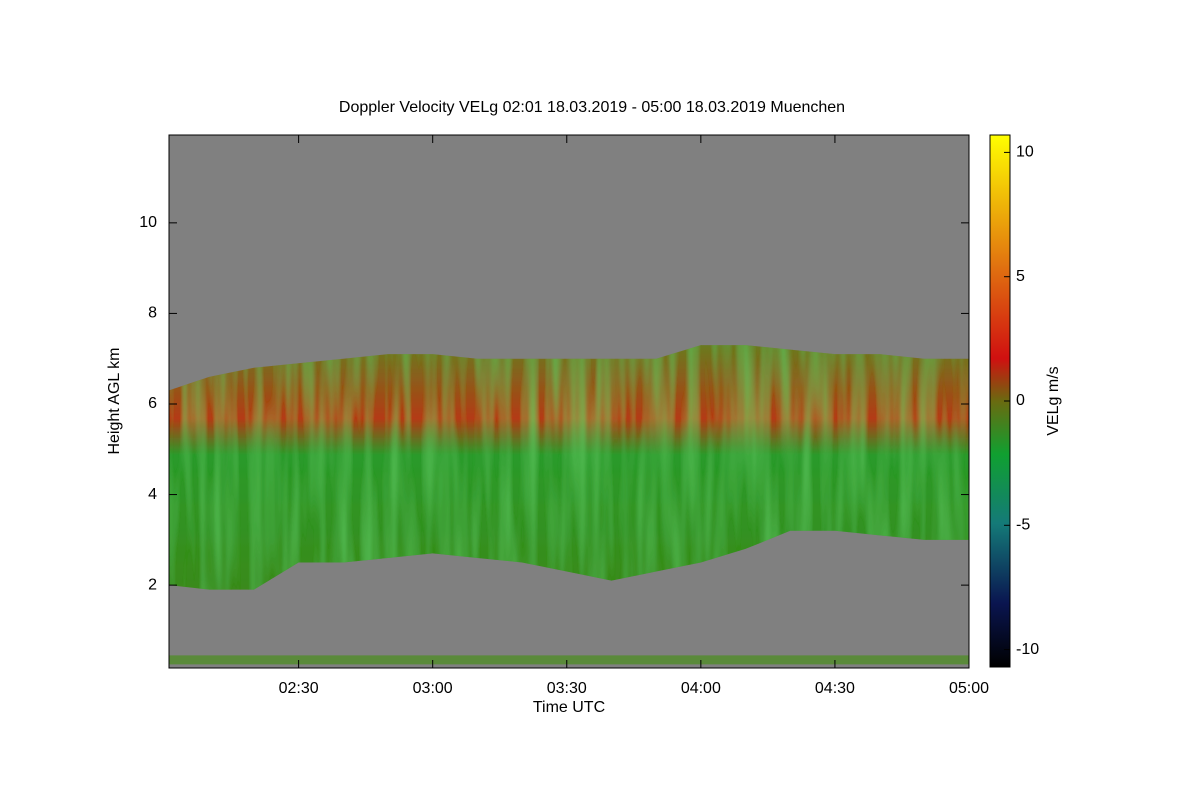  Describe the element at coordinates (701, 688) in the screenshot. I see `x-tick-label: 04:00` at that location.